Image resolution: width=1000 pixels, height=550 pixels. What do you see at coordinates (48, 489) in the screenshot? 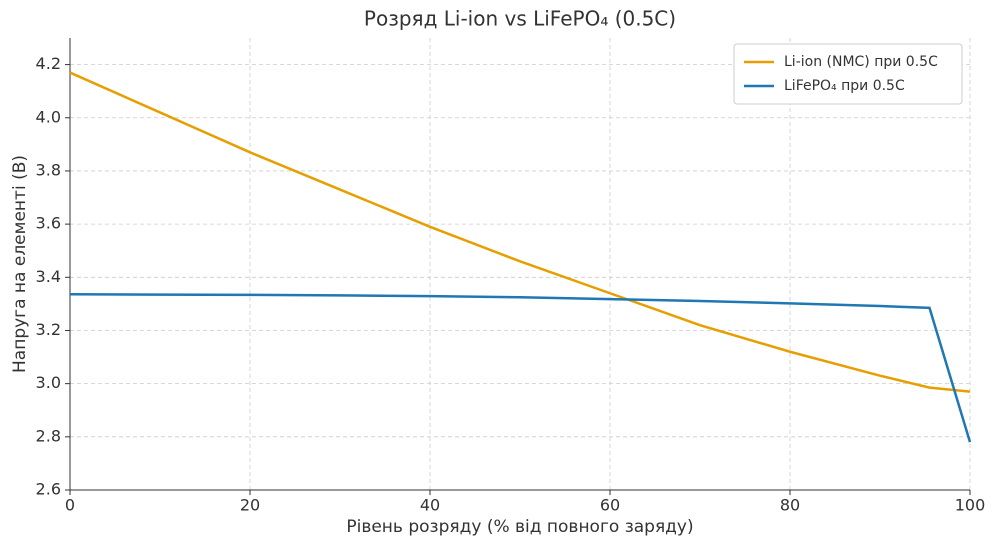
I see `y-tick-label: 2.6` at bounding box center [48, 489].